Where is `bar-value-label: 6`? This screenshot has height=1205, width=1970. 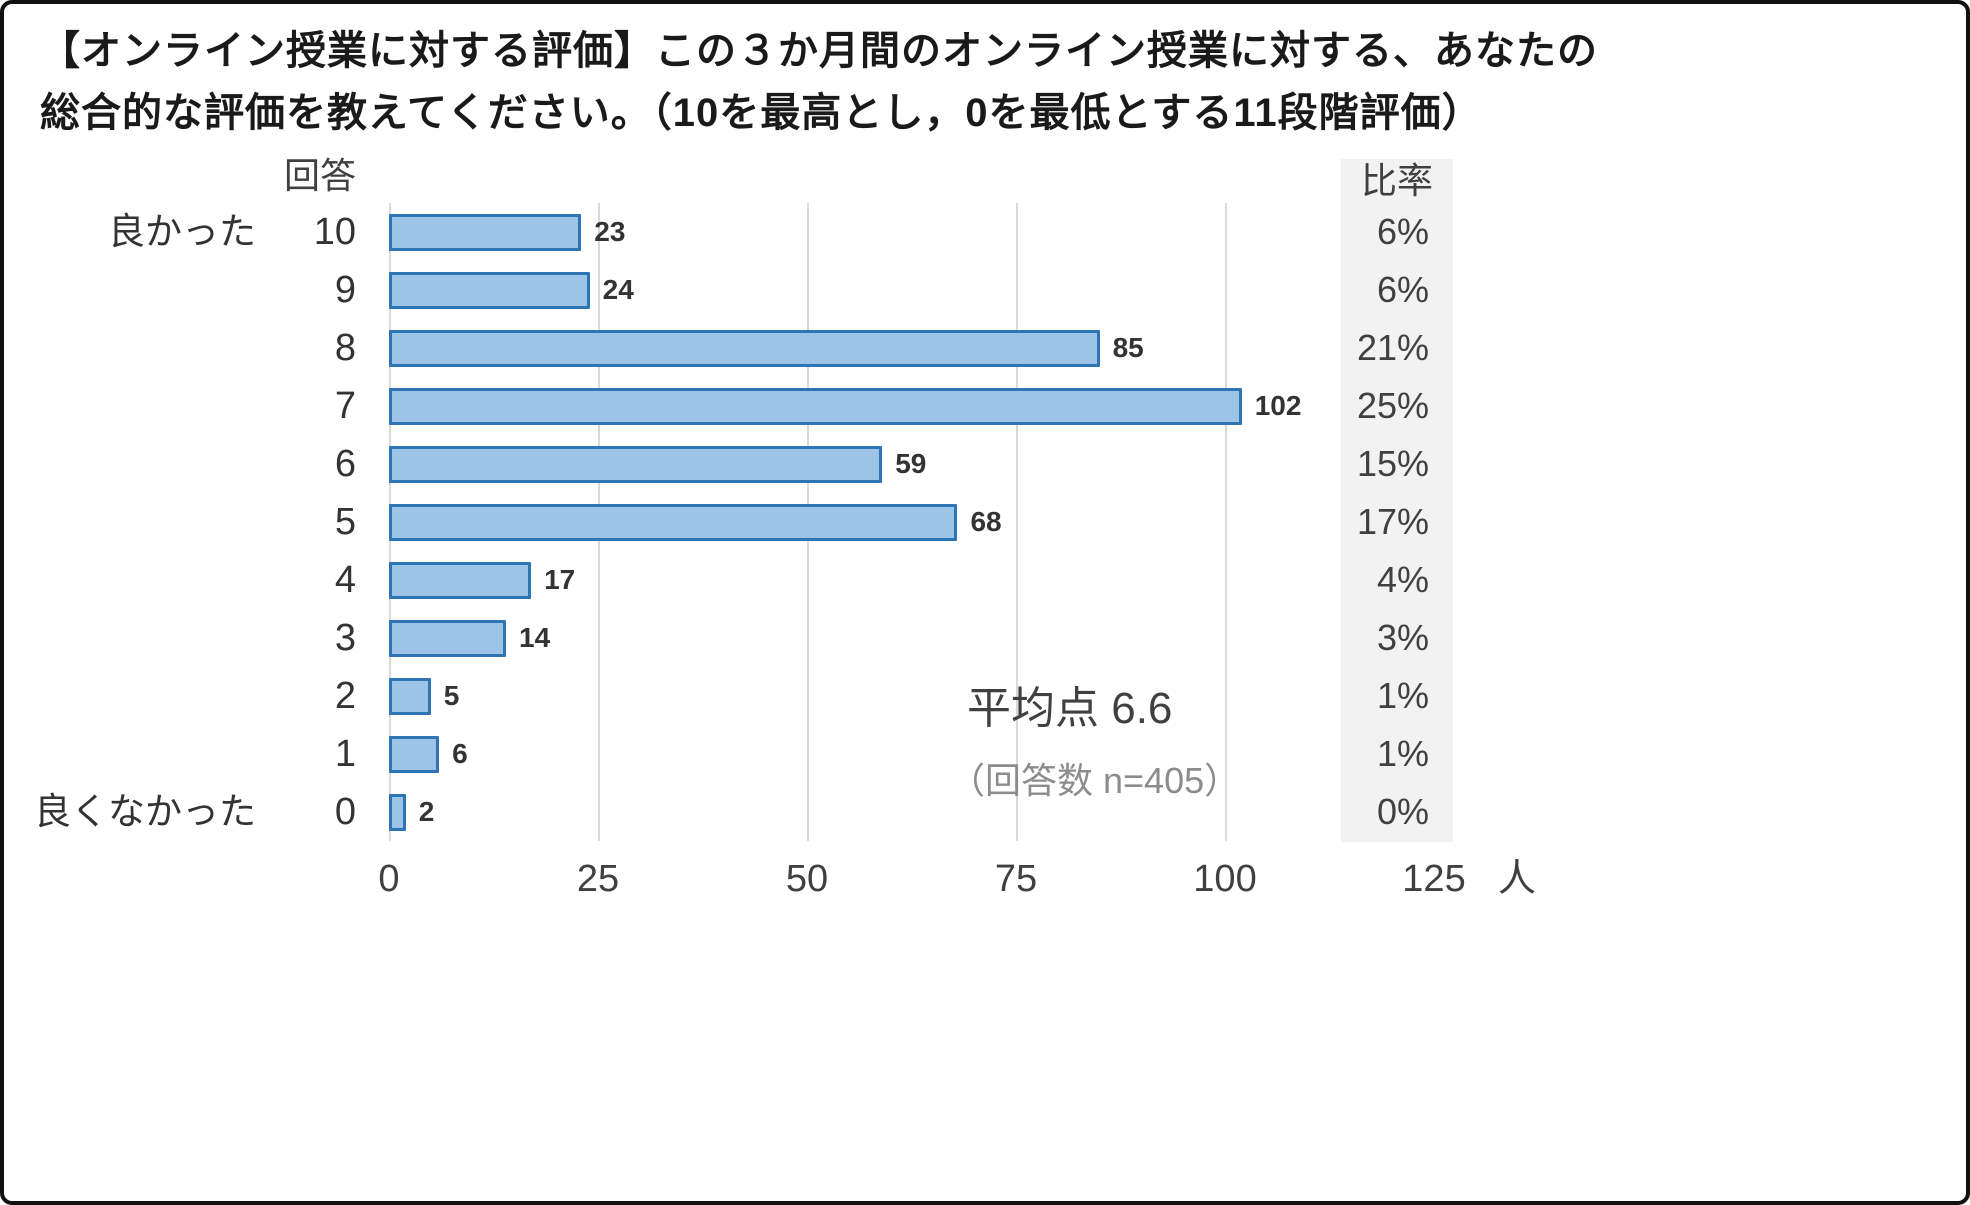
bar-value-label: 6 is located at coordinates (460, 753).